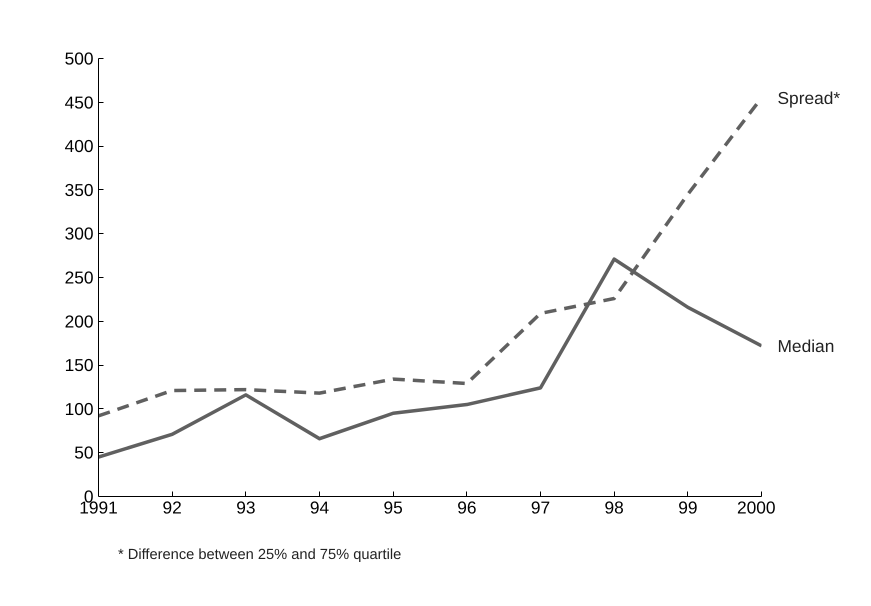  What do you see at coordinates (688, 508) in the screenshot?
I see `x-tick-label: 99` at bounding box center [688, 508].